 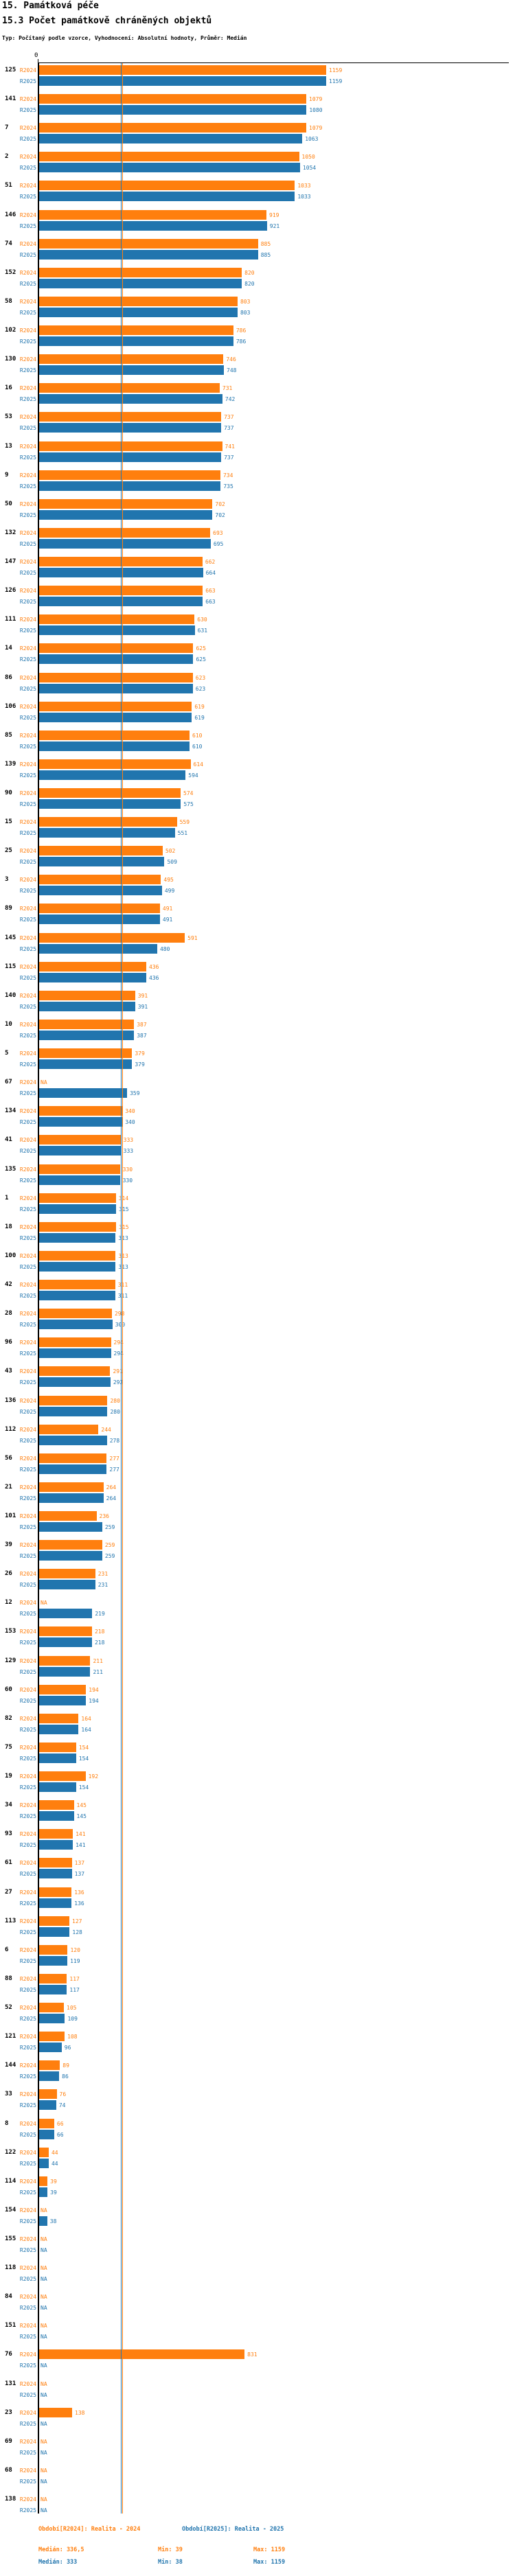 What do you see at coordinates (257, 1238) in the screenshot?
I see `bar-line-r2025: R2025 313` at bounding box center [257, 1238].